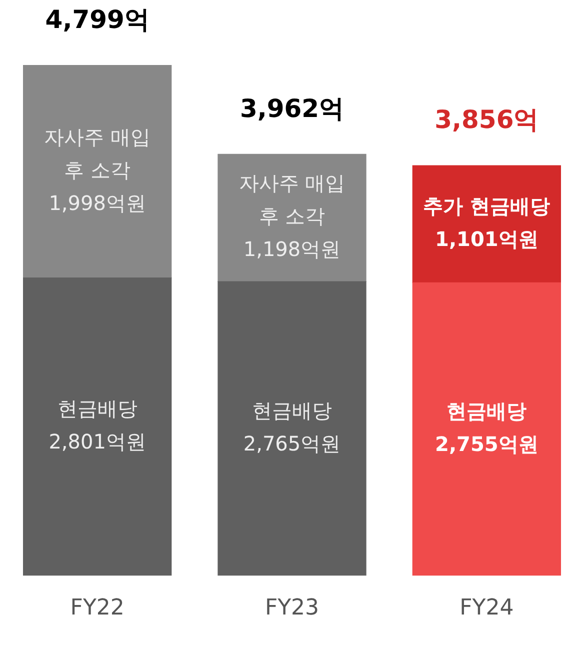 This screenshot has width=584, height=656. I want to click on x-tick-label: FY22, so click(97, 608).